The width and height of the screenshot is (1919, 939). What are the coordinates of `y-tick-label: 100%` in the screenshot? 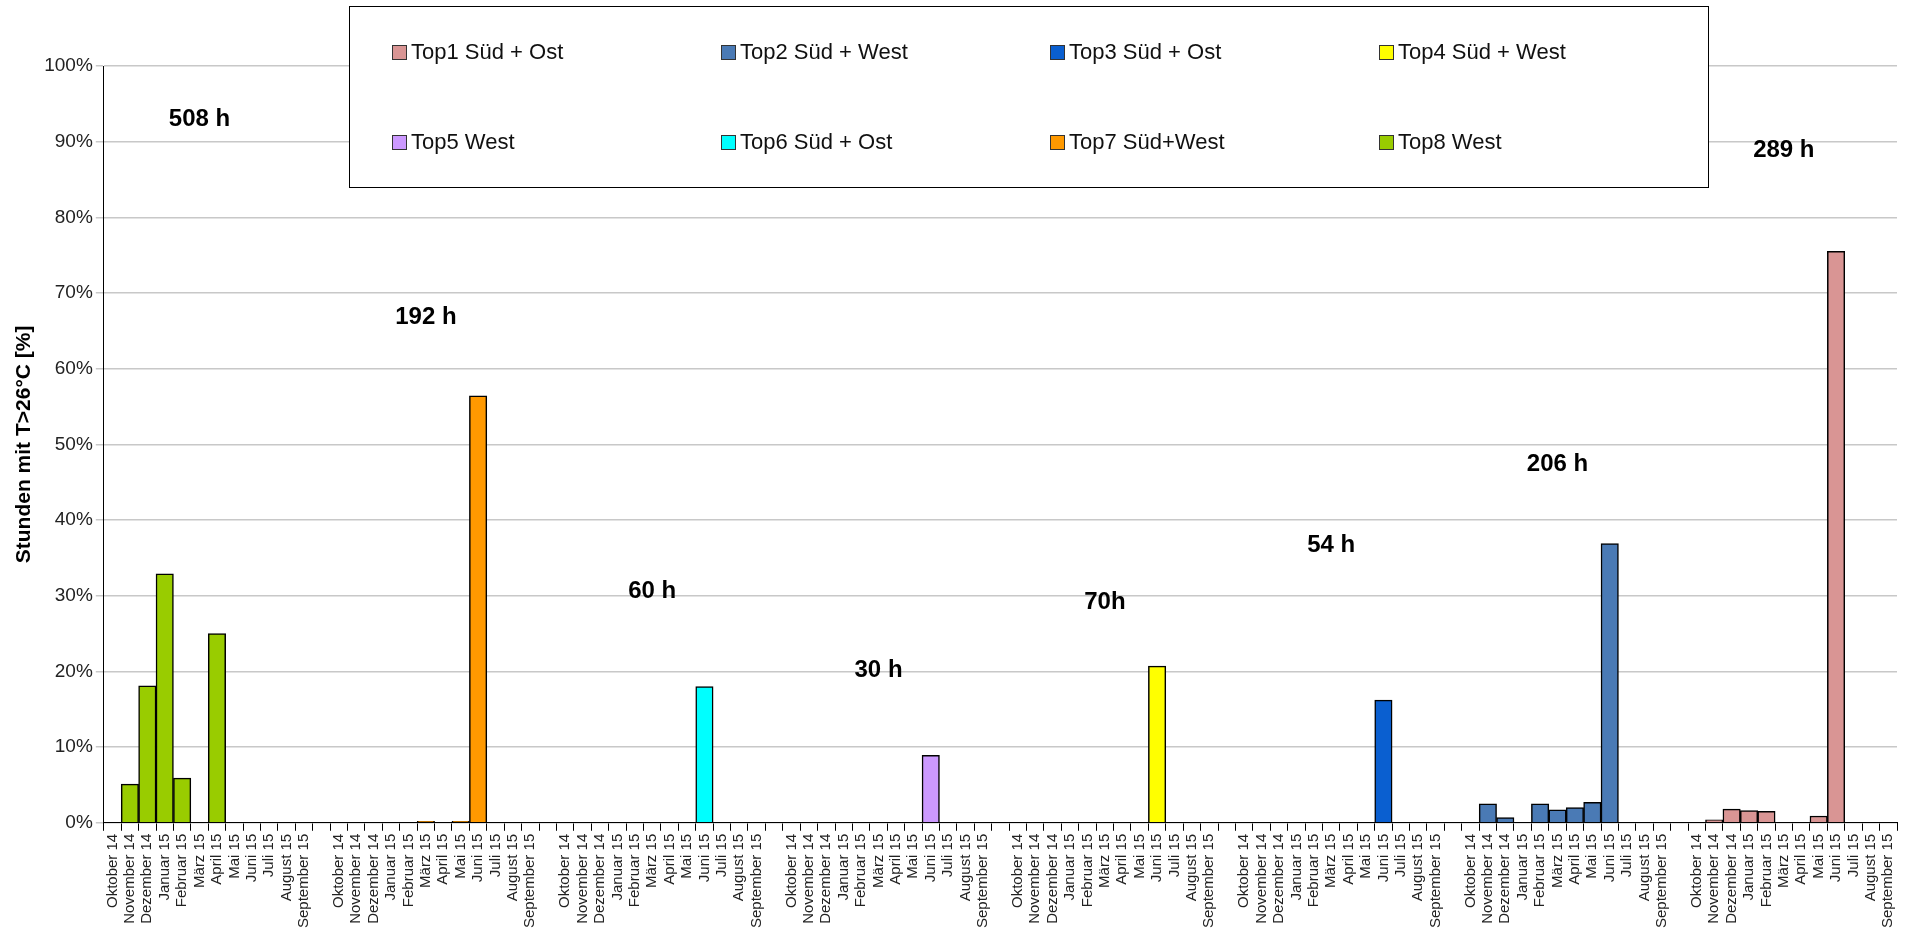 It's located at (68, 65).